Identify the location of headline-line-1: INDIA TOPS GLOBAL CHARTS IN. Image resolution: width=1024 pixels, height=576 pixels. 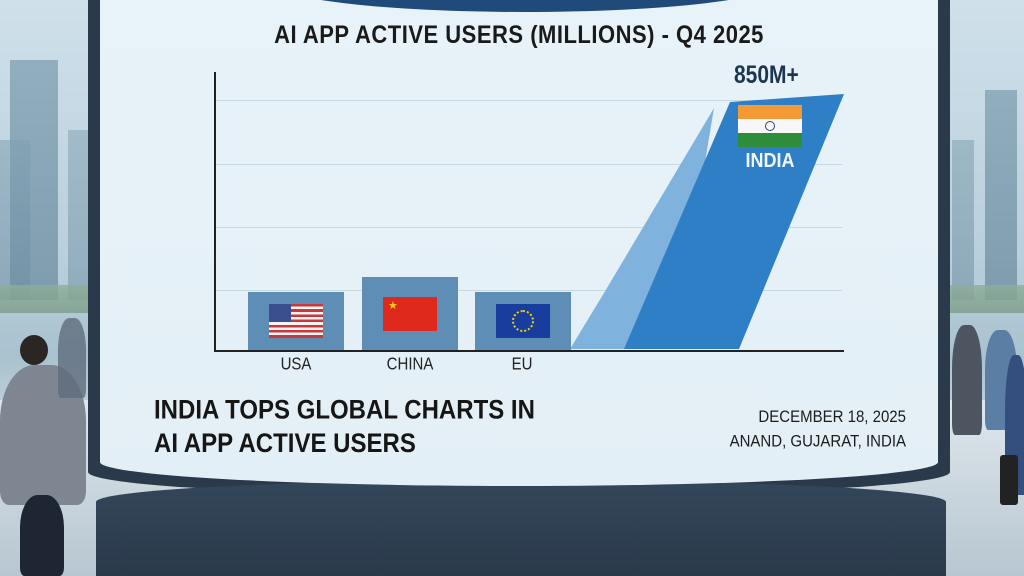
(344, 410).